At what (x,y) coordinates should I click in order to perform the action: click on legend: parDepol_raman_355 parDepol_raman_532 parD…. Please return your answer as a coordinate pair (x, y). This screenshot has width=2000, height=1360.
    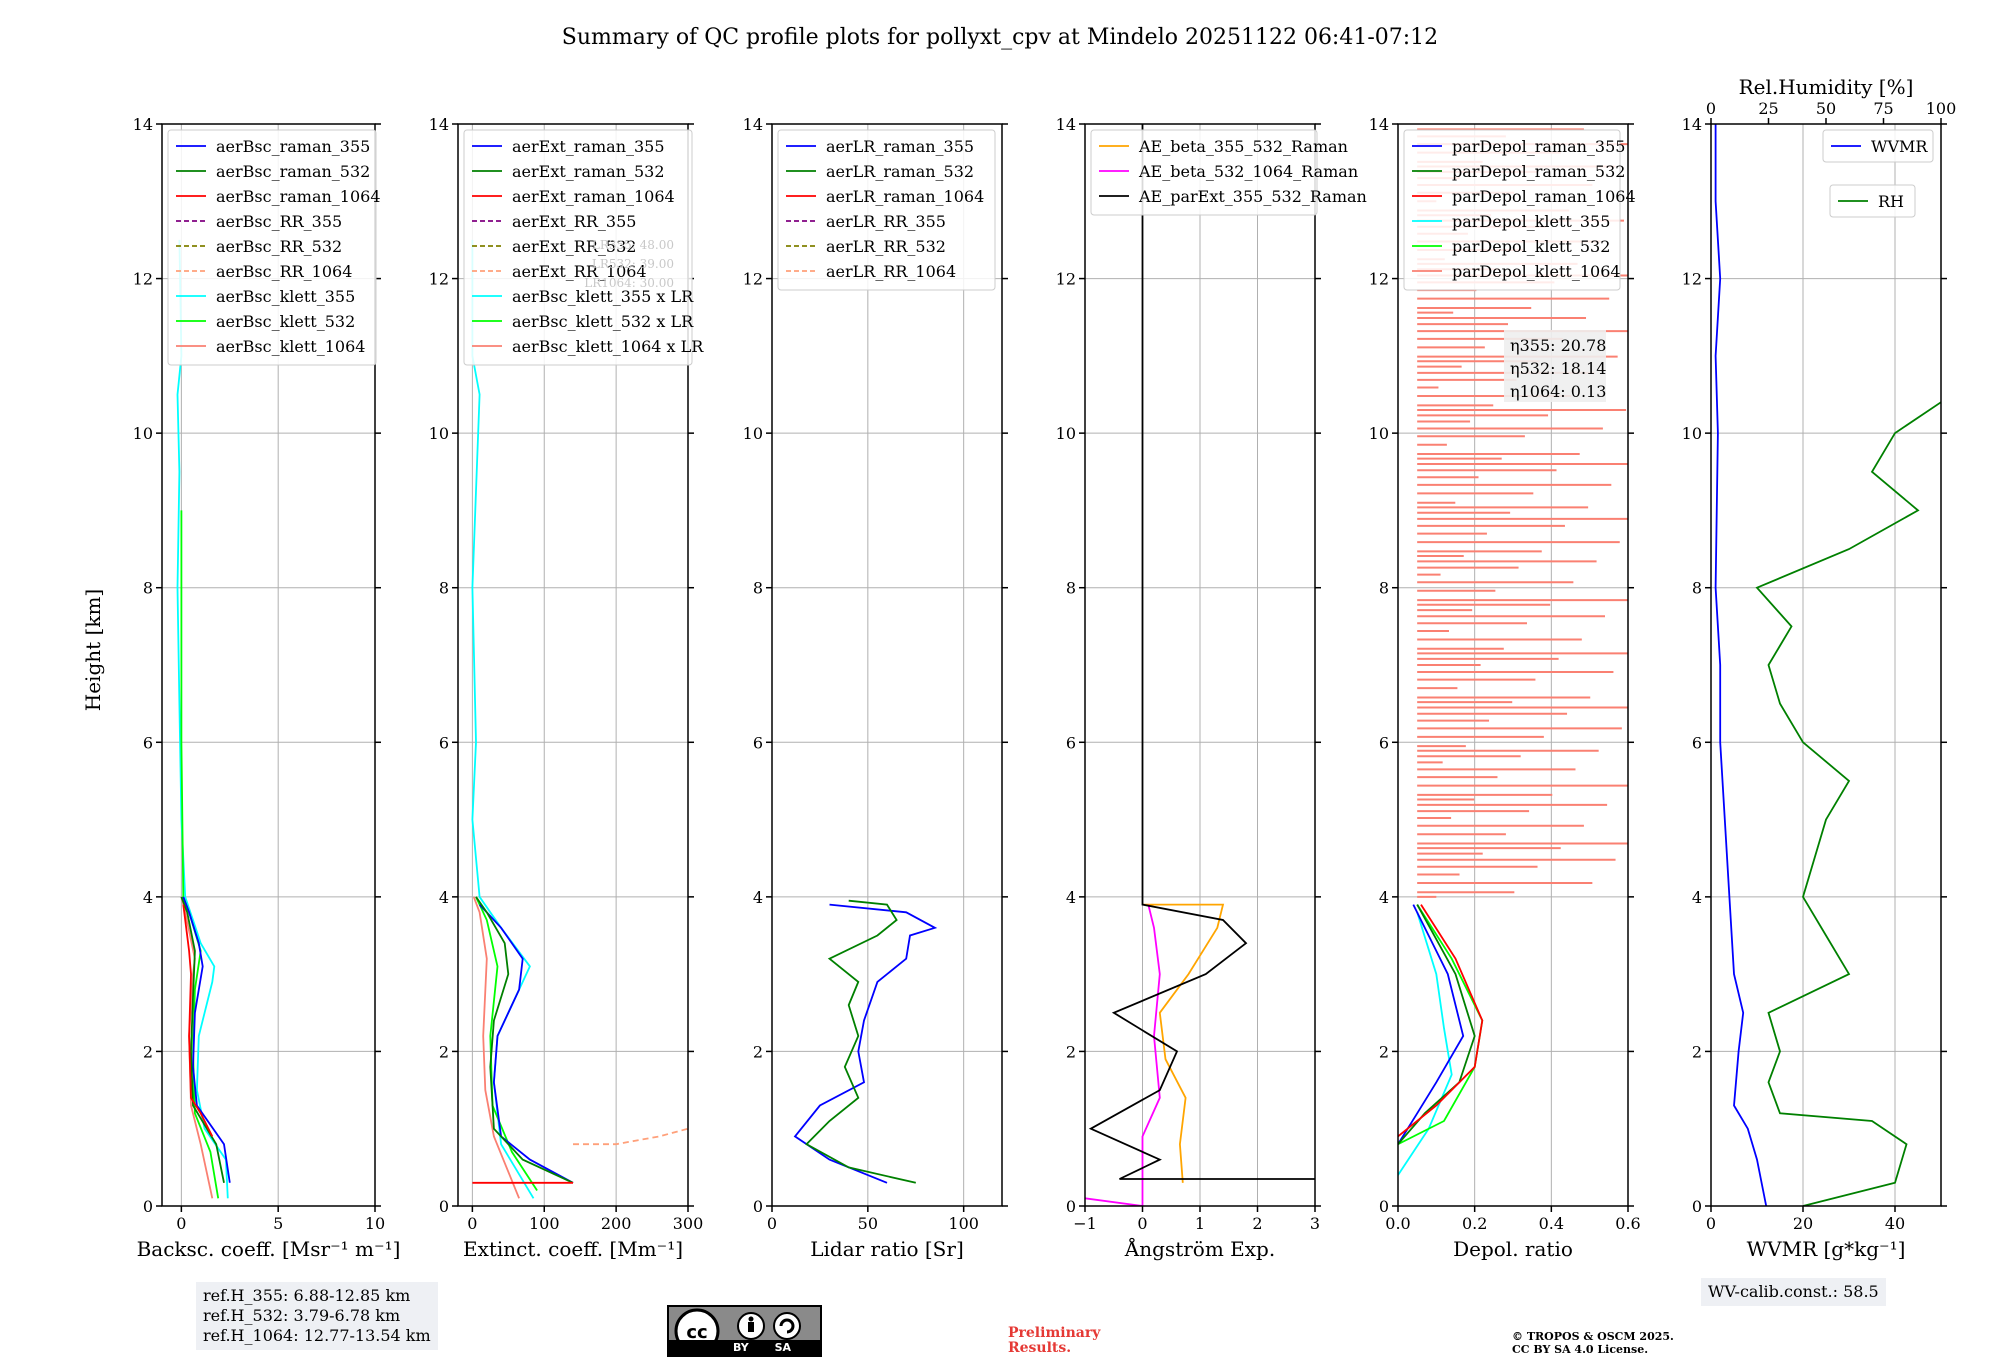
    Looking at the image, I should click on (1519, 210).